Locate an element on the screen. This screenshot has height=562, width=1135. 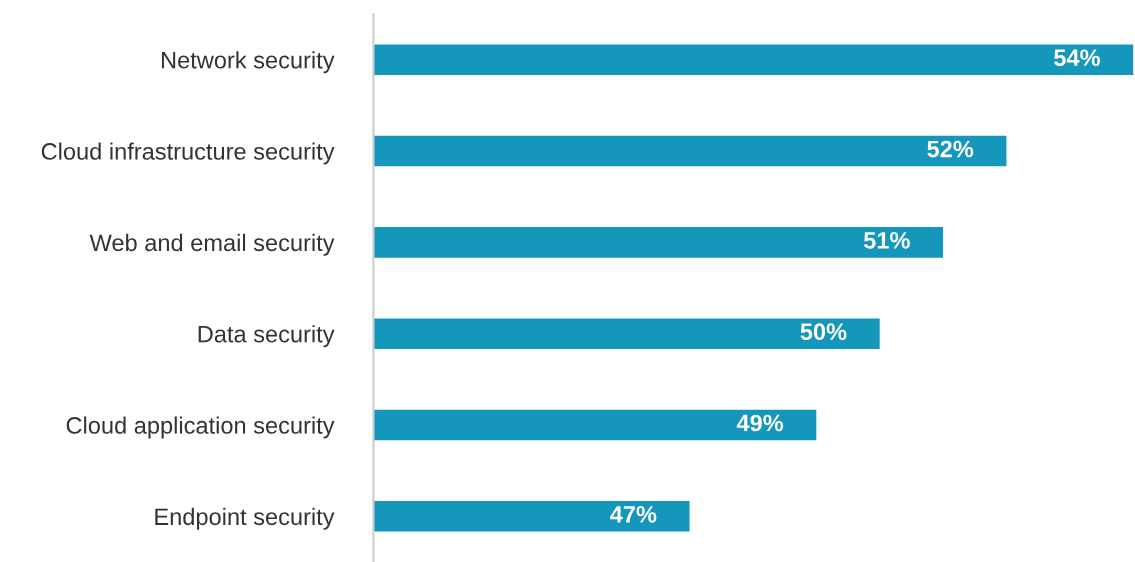
y-tick-label: Cloud infrastructure security is located at coordinates (188, 153).